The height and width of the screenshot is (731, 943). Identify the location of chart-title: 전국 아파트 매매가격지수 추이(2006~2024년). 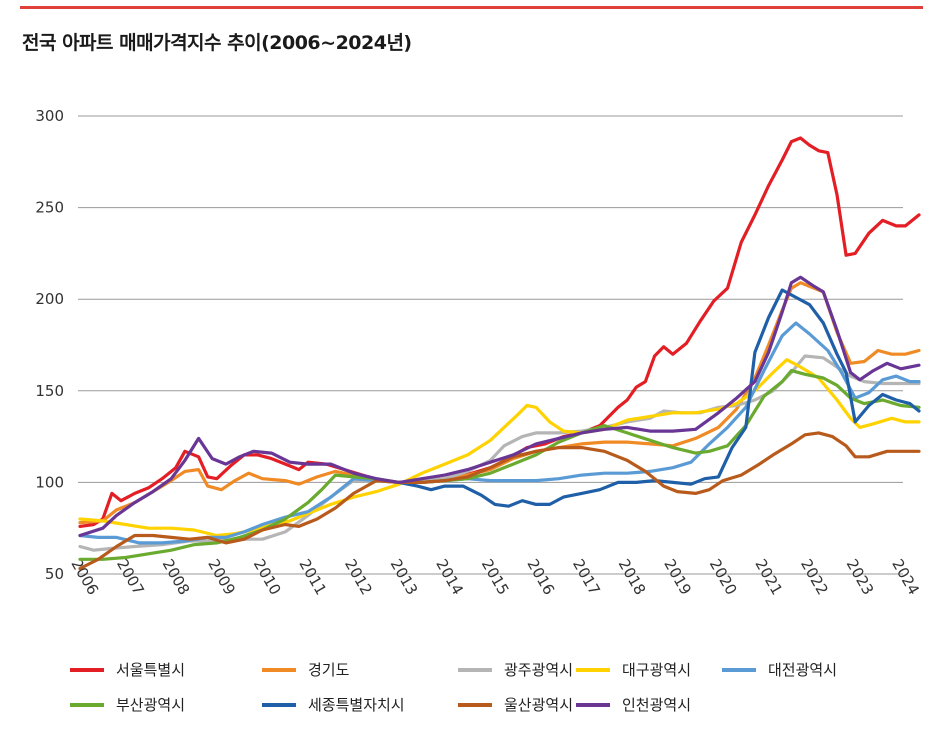
(217, 43).